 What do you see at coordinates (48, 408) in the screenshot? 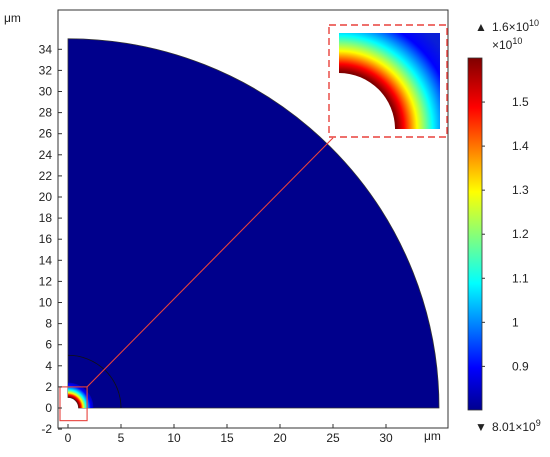
I see `y-tick-label: 0` at bounding box center [48, 408].